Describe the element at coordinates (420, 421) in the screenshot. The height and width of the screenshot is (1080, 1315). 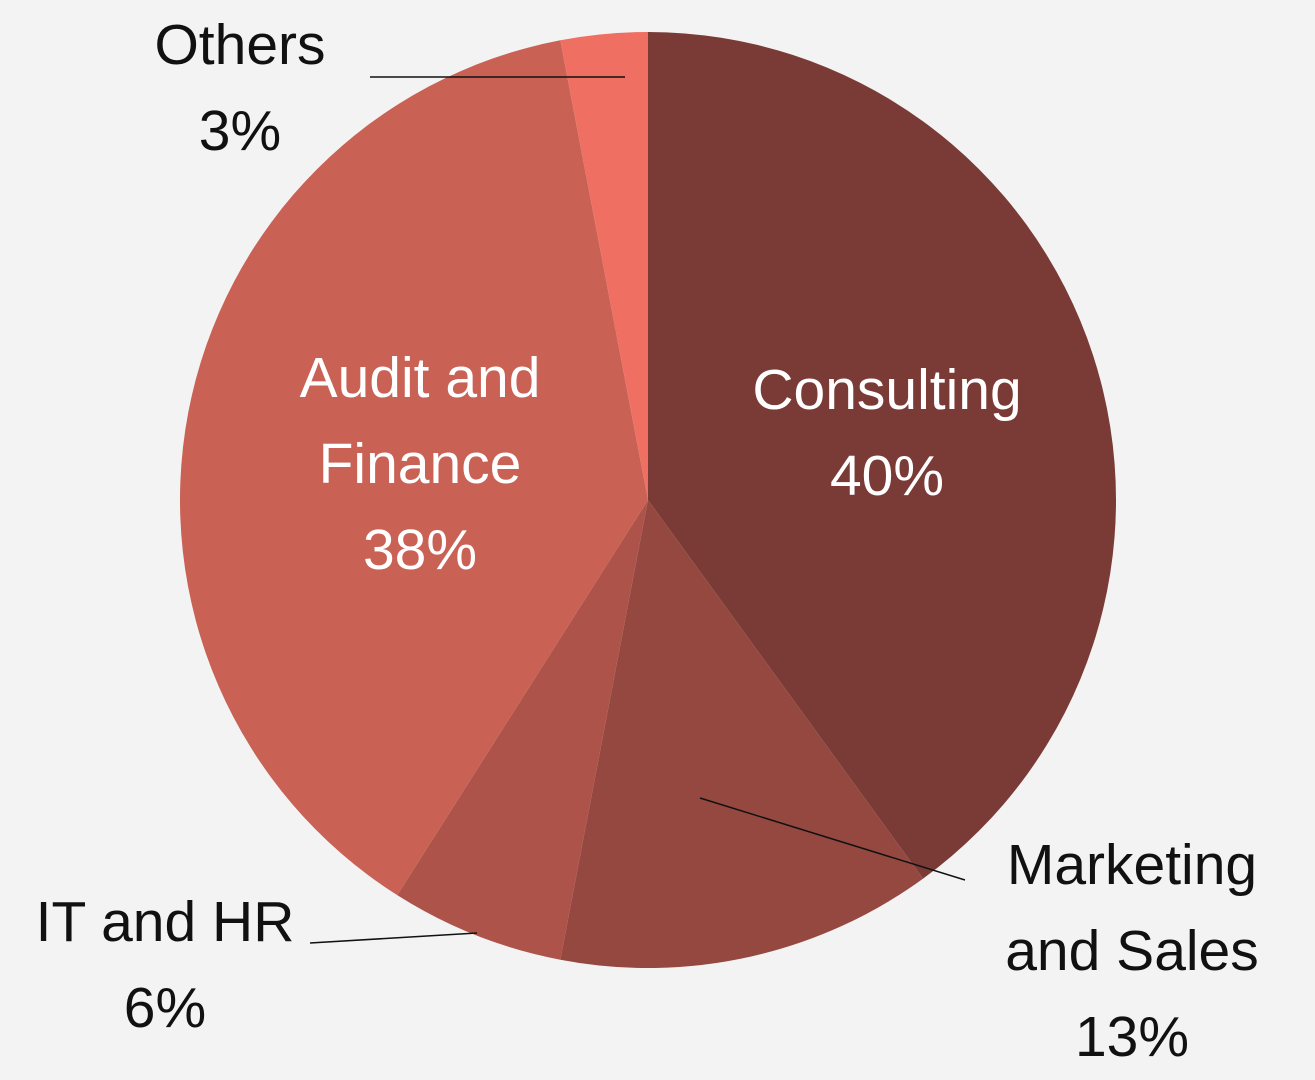
I see `slice-name: Audit and Finance` at that location.